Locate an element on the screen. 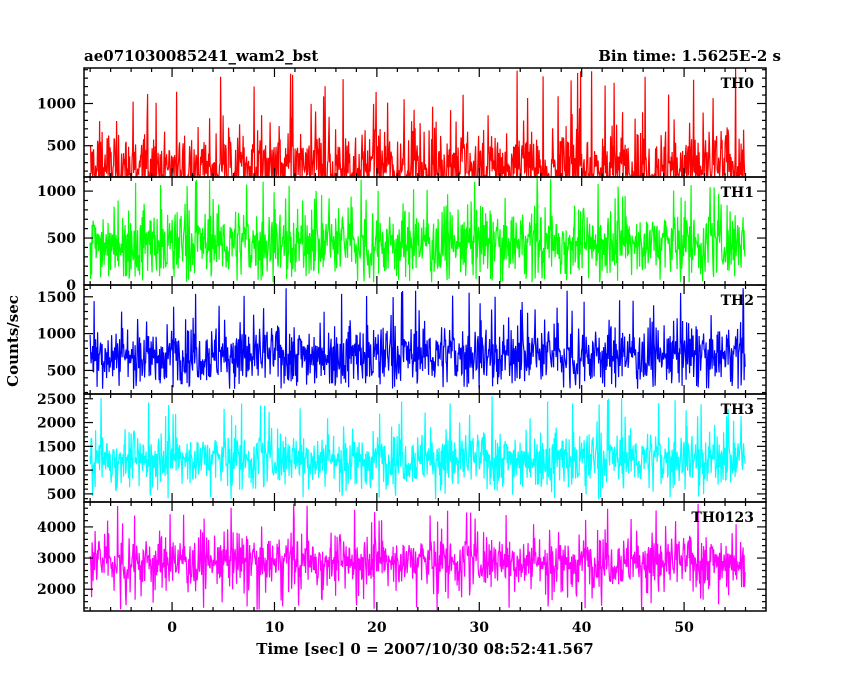 This screenshot has height=680, width=850. x-tick-label: 20 is located at coordinates (377, 628).